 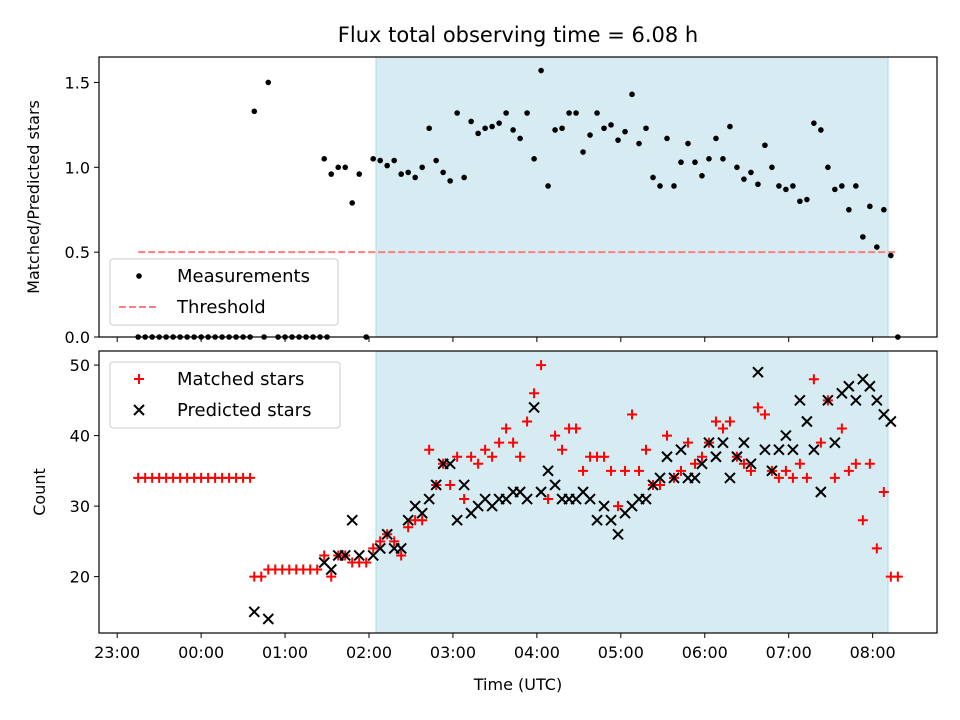 I want to click on y-tick-label: 50, so click(x=80, y=365).